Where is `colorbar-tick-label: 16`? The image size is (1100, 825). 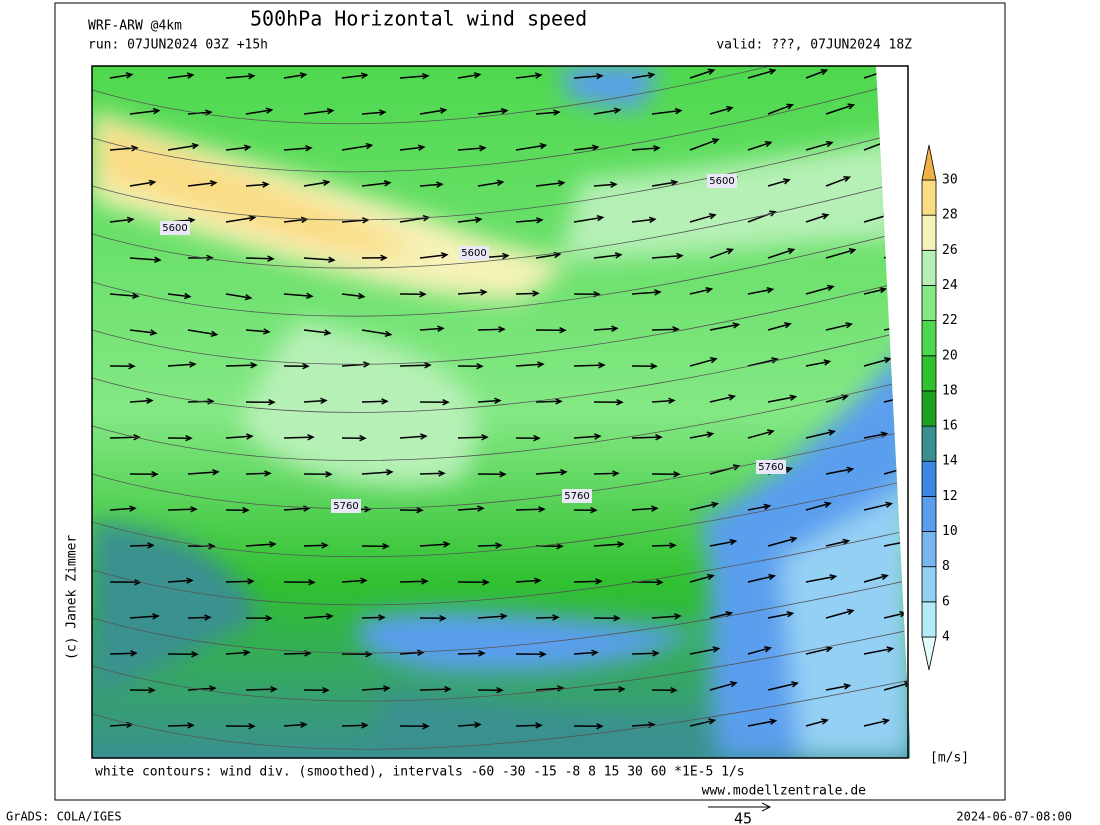
colorbar-tick-label: 16 is located at coordinates (950, 426).